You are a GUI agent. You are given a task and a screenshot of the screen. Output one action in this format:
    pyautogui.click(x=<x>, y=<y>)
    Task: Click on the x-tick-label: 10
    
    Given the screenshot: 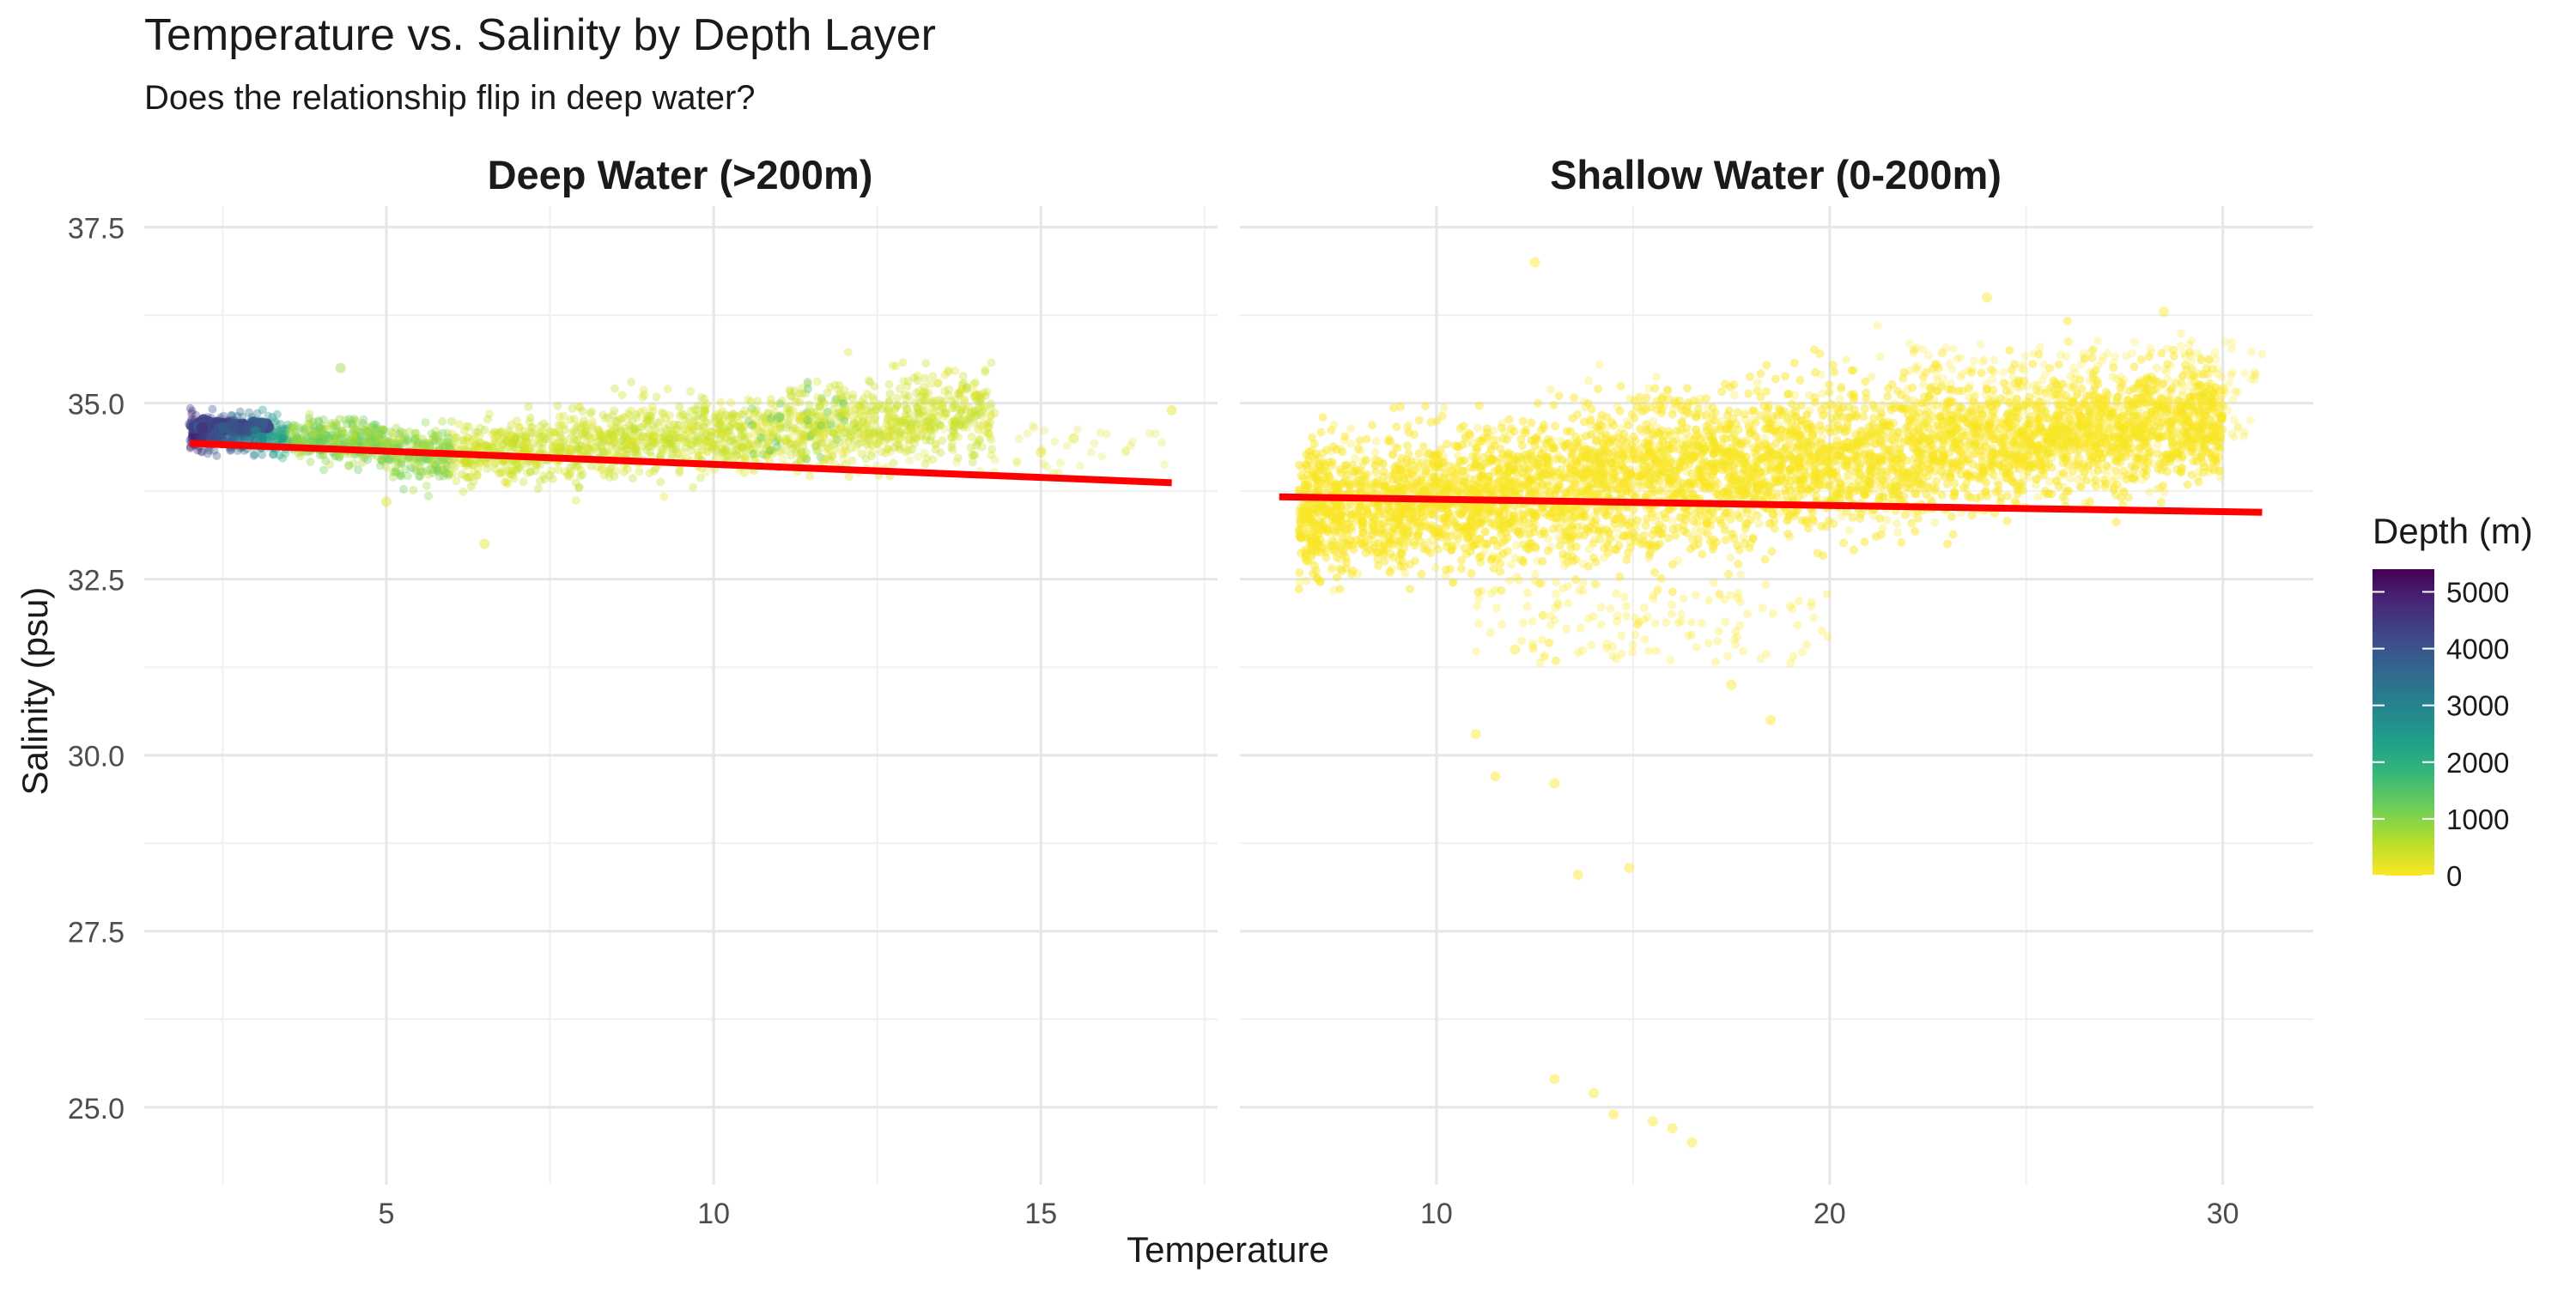 What is the action you would take?
    pyautogui.click(x=1437, y=1214)
    